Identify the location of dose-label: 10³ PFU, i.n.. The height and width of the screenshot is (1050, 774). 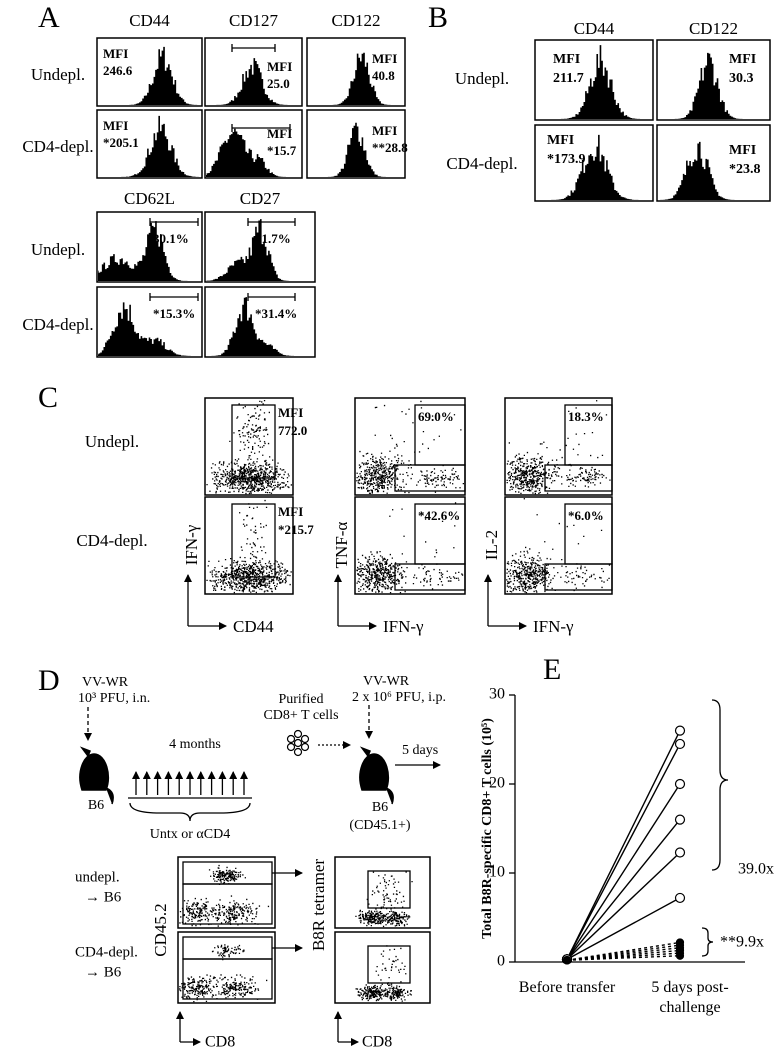
(114, 698).